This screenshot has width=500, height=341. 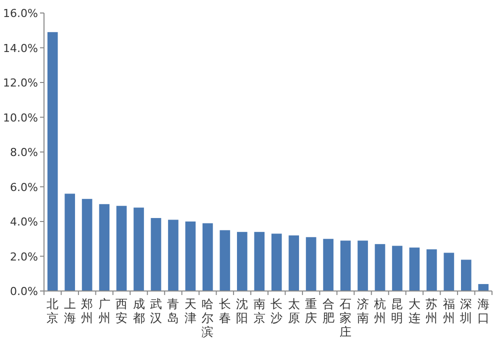 What do you see at coordinates (483, 311) in the screenshot?
I see `x-tick-label: 海口` at bounding box center [483, 311].